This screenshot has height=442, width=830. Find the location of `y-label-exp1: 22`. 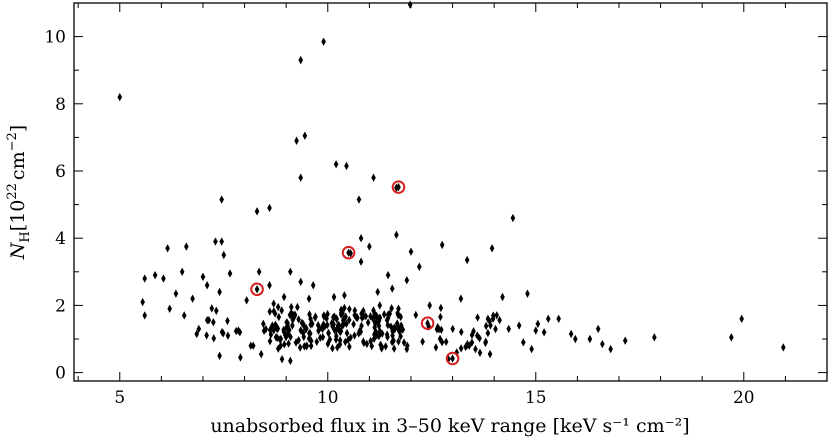

y-label-exp1: 22 is located at coordinates (12, 191).